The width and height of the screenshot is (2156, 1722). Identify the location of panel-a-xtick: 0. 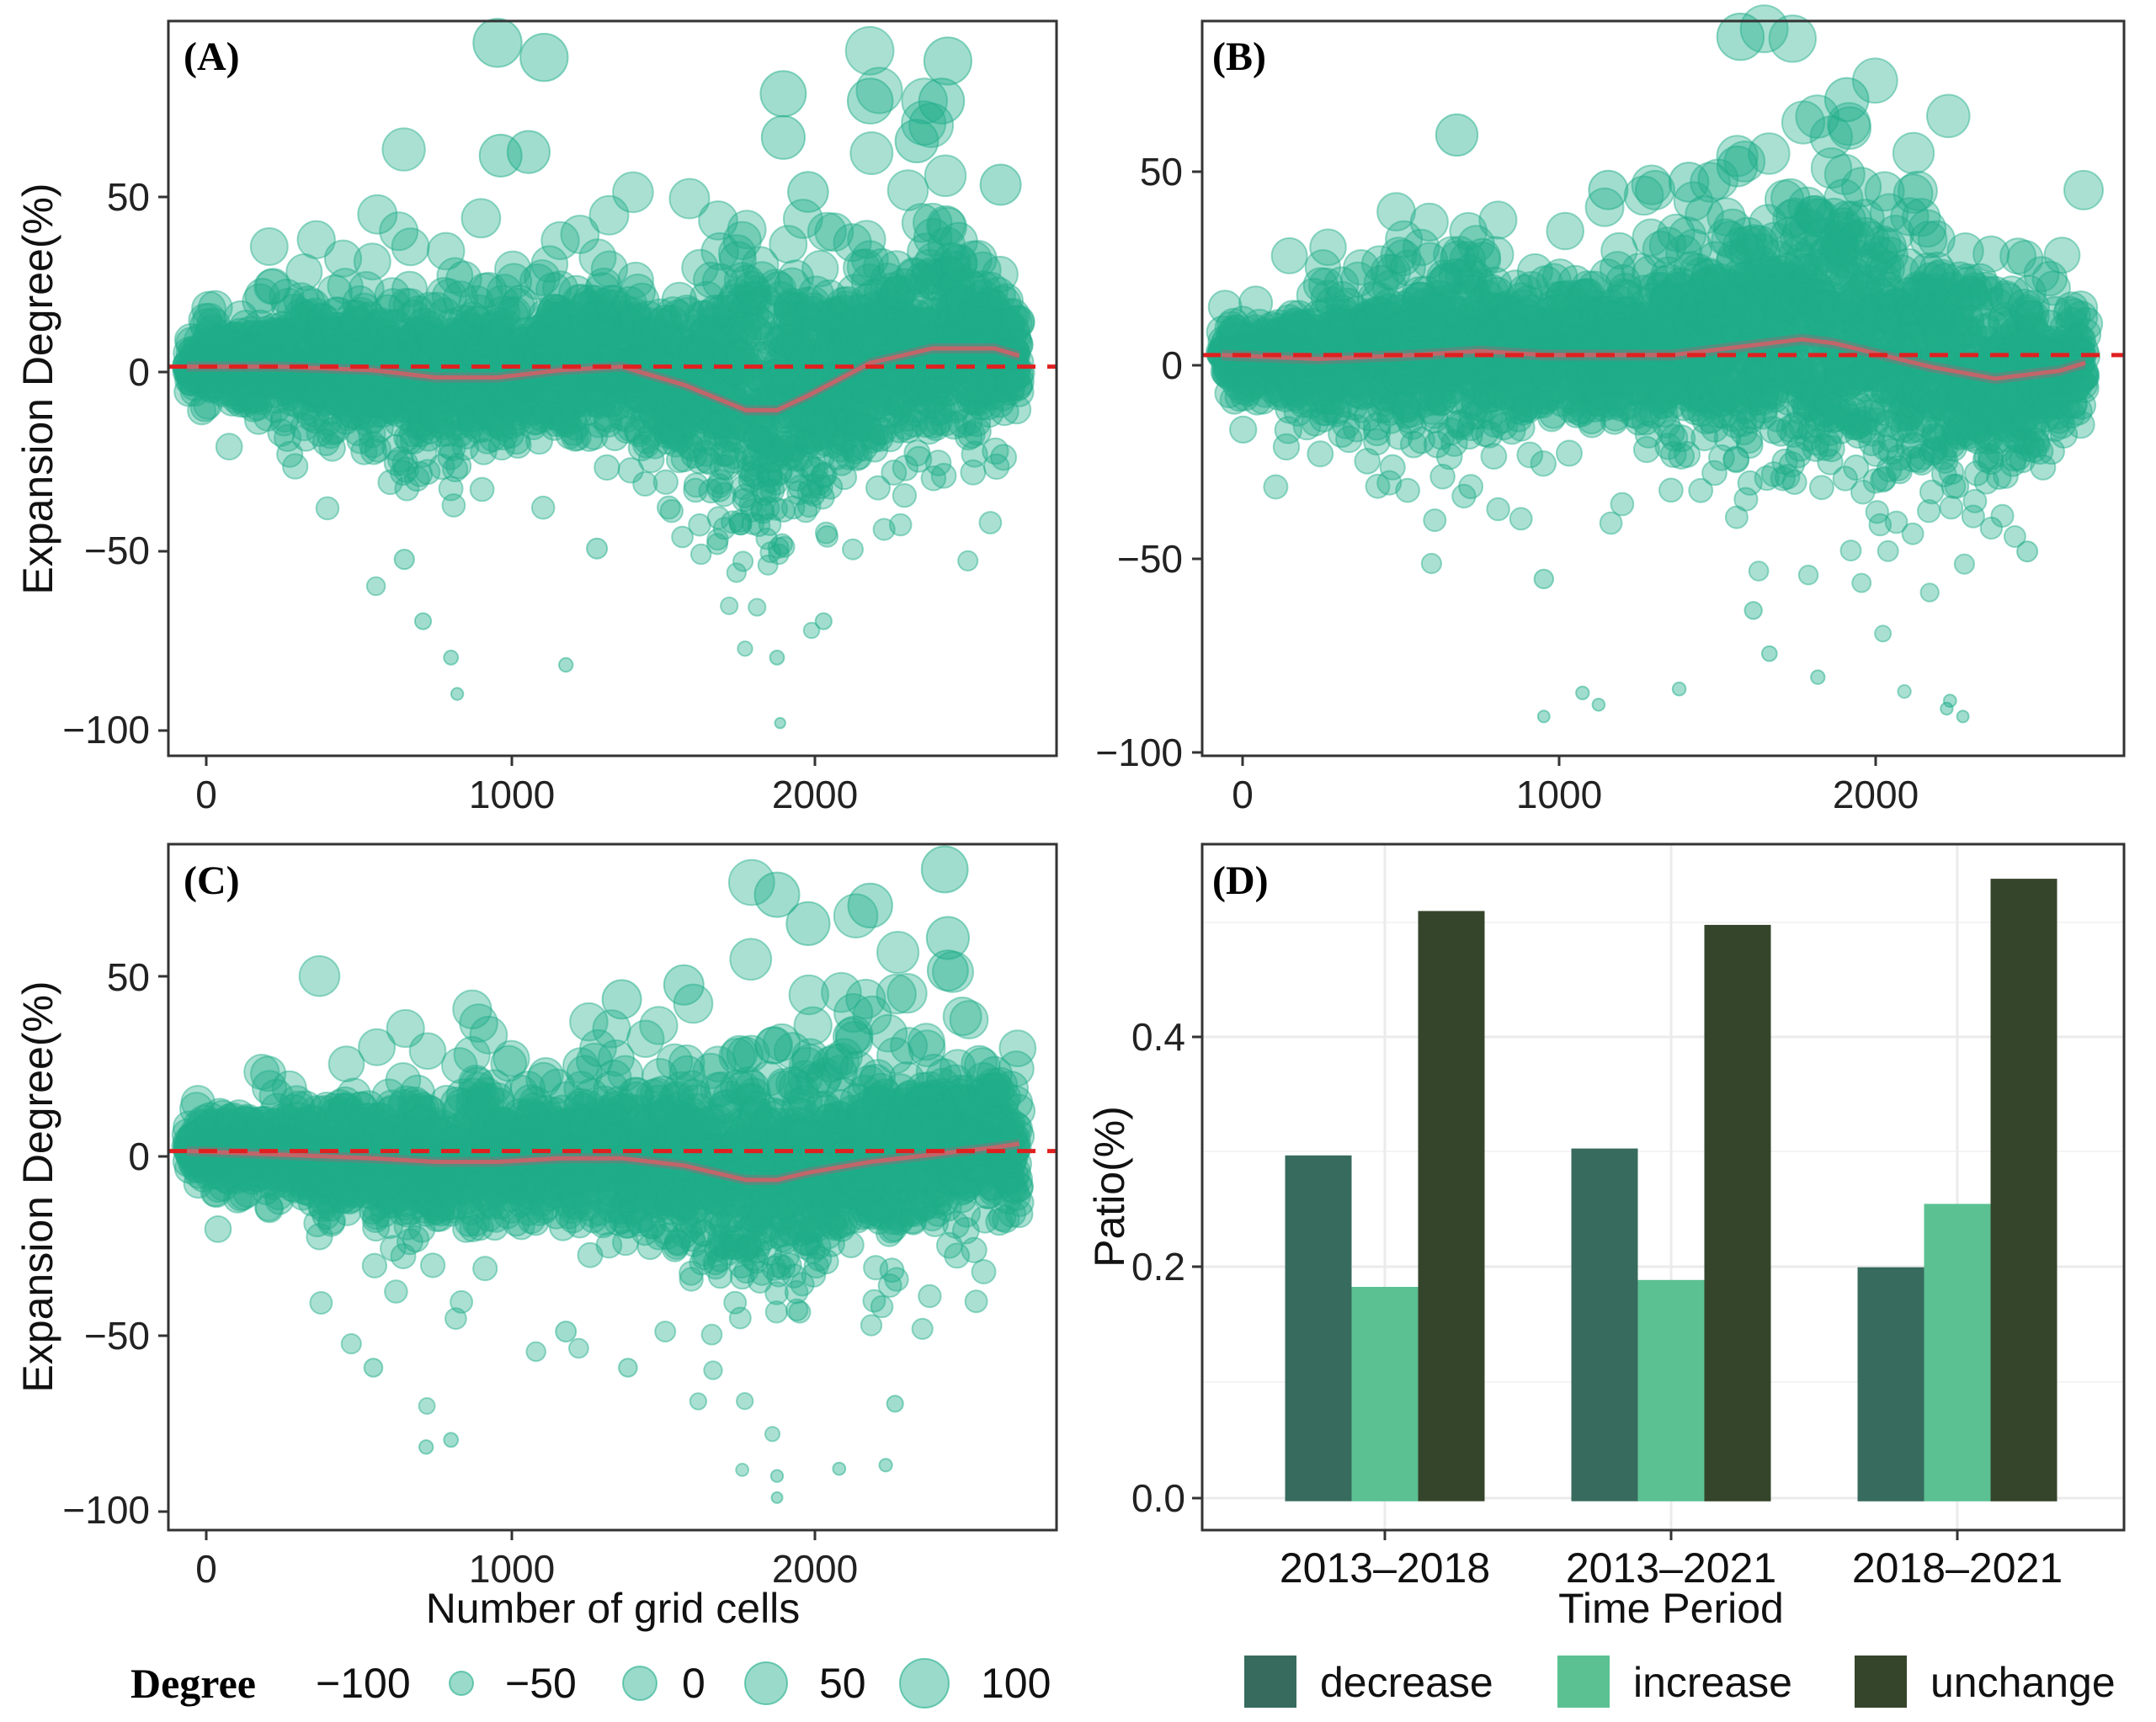
(206, 794).